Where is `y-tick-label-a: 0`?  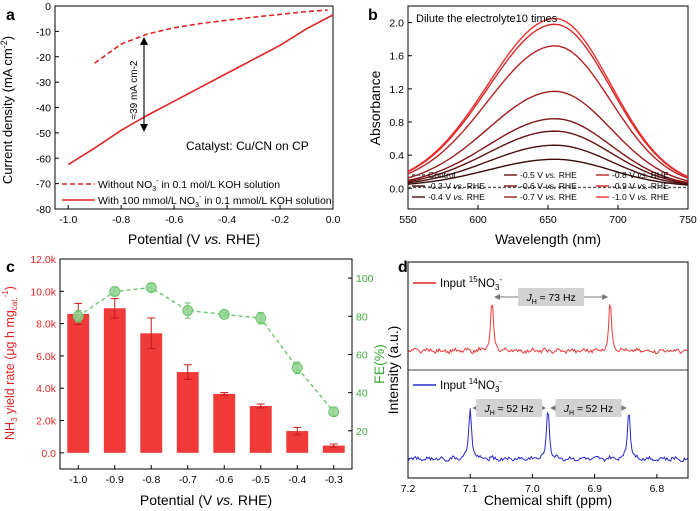
y-tick-label-a: 0 is located at coordinates (48, 7).